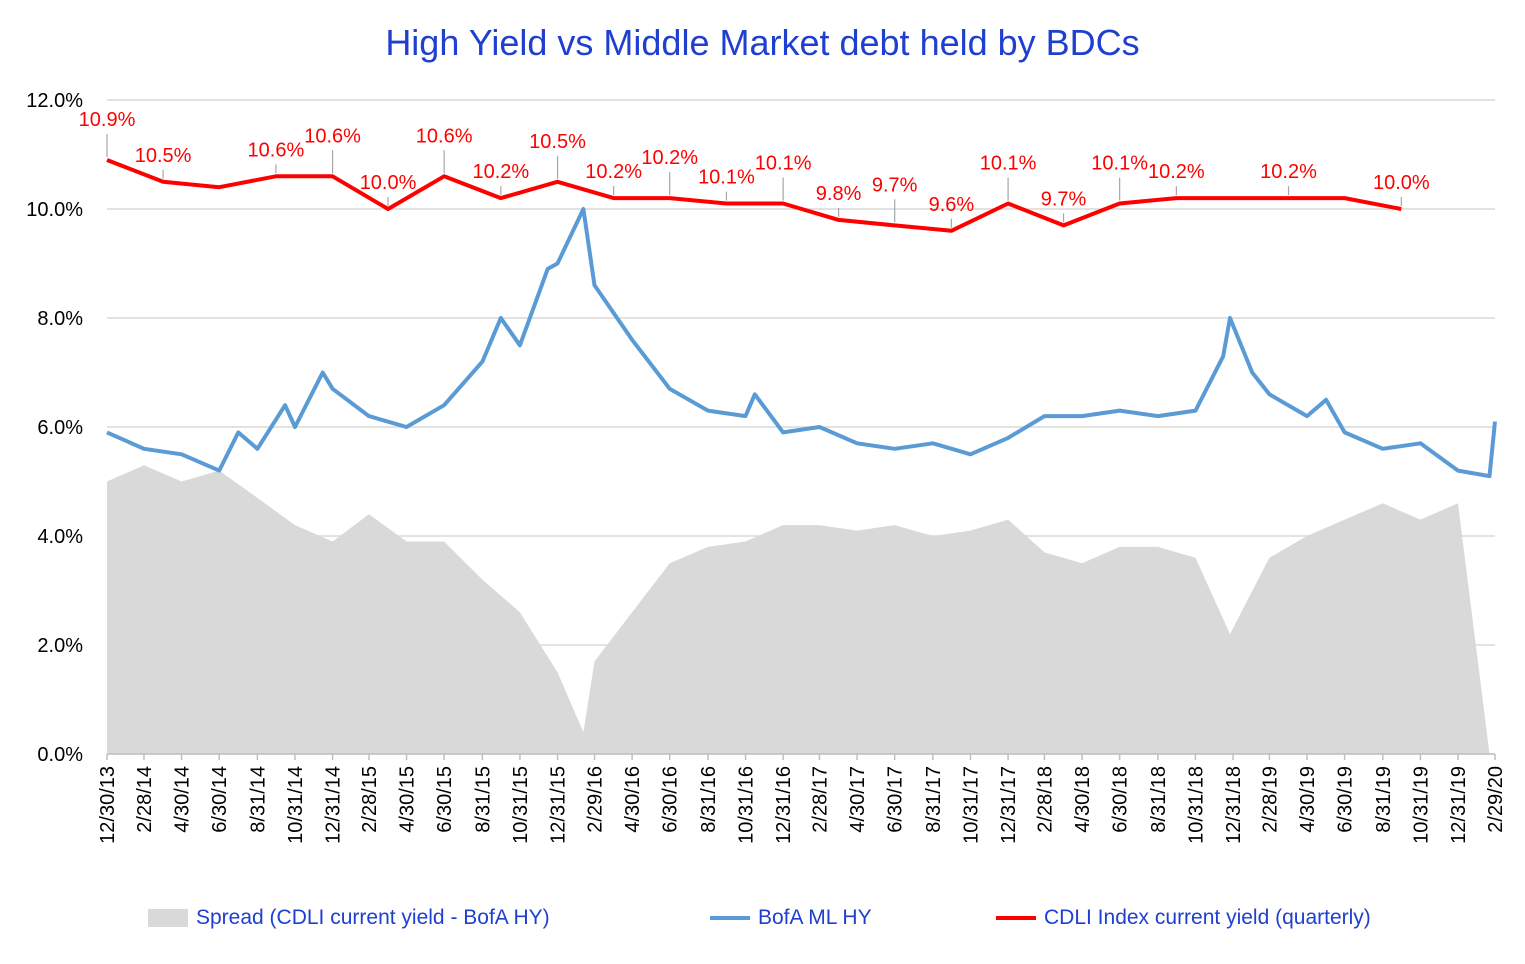 The width and height of the screenshot is (1525, 964). What do you see at coordinates (815, 917) in the screenshot?
I see `legend-label-bofa-hy: BofA ML HY` at bounding box center [815, 917].